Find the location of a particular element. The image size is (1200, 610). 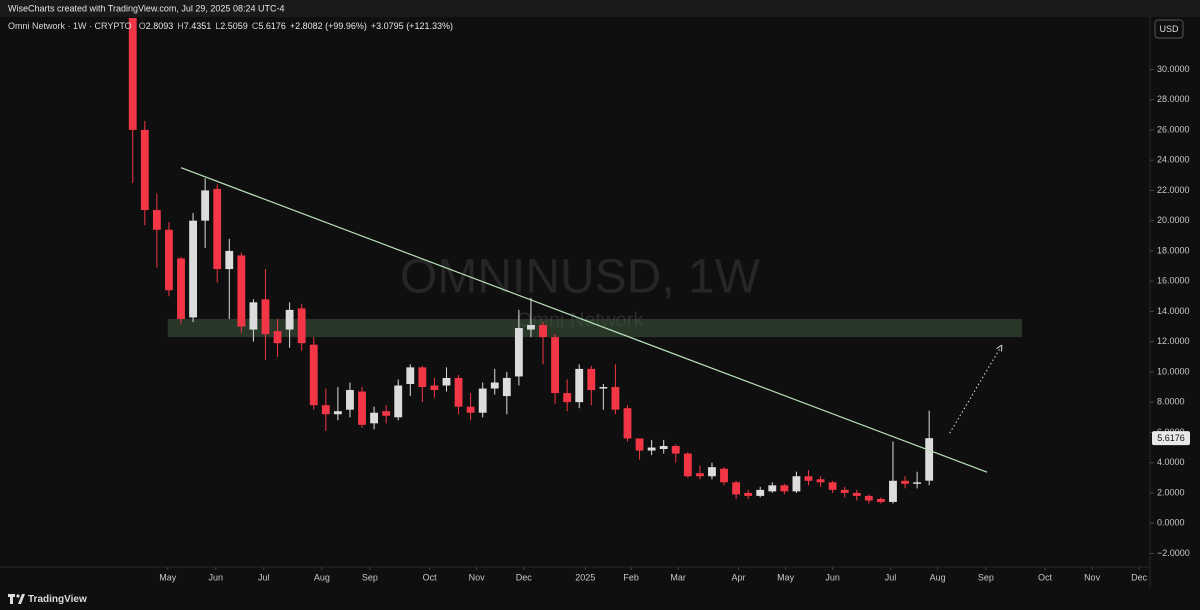

ohlc-label: L is located at coordinates (217, 26).